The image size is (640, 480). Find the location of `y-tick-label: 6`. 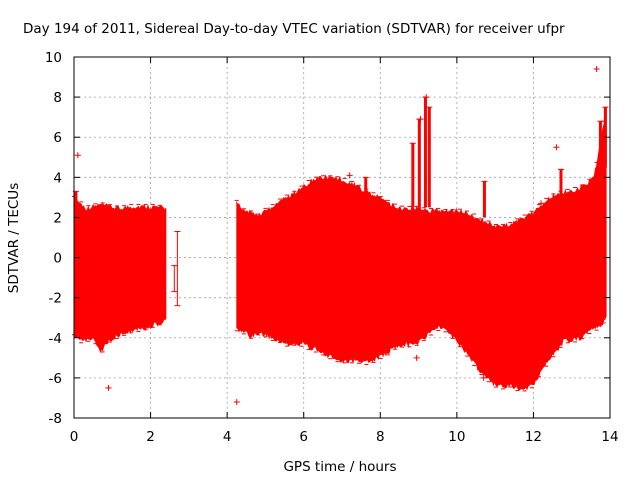

y-tick-label: 6 is located at coordinates (57, 138).